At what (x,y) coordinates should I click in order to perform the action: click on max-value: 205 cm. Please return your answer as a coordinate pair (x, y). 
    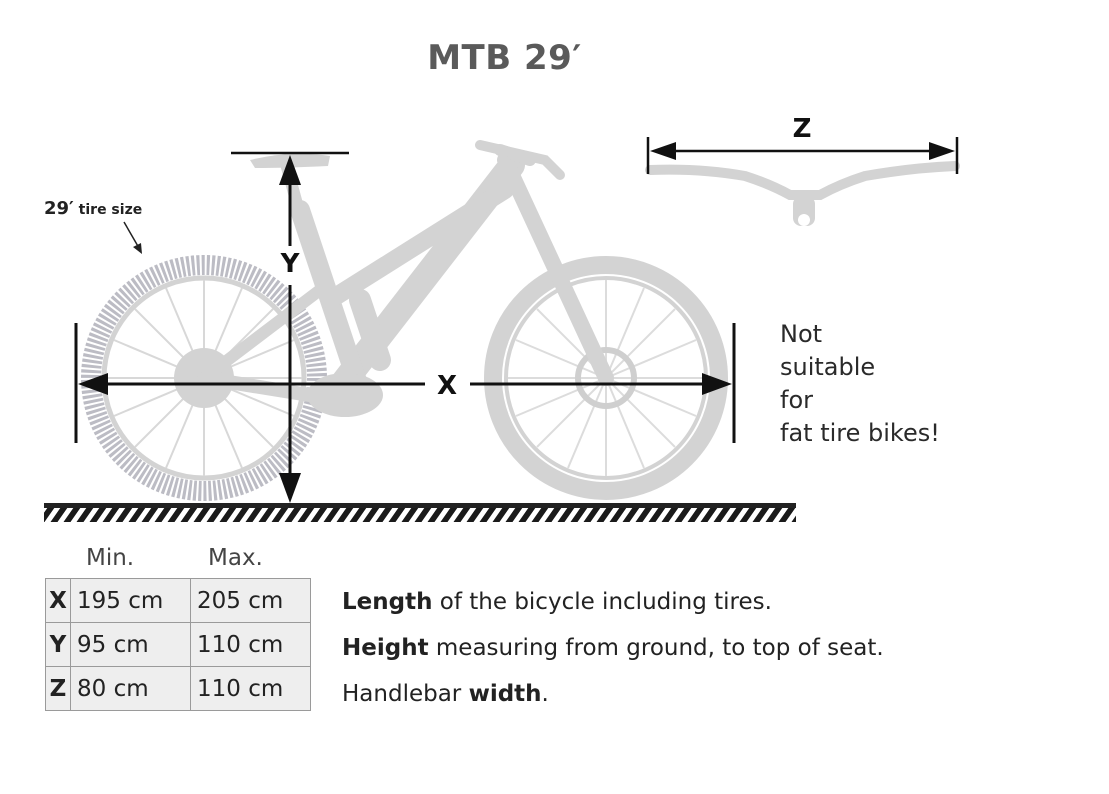
    Looking at the image, I should click on (250, 600).